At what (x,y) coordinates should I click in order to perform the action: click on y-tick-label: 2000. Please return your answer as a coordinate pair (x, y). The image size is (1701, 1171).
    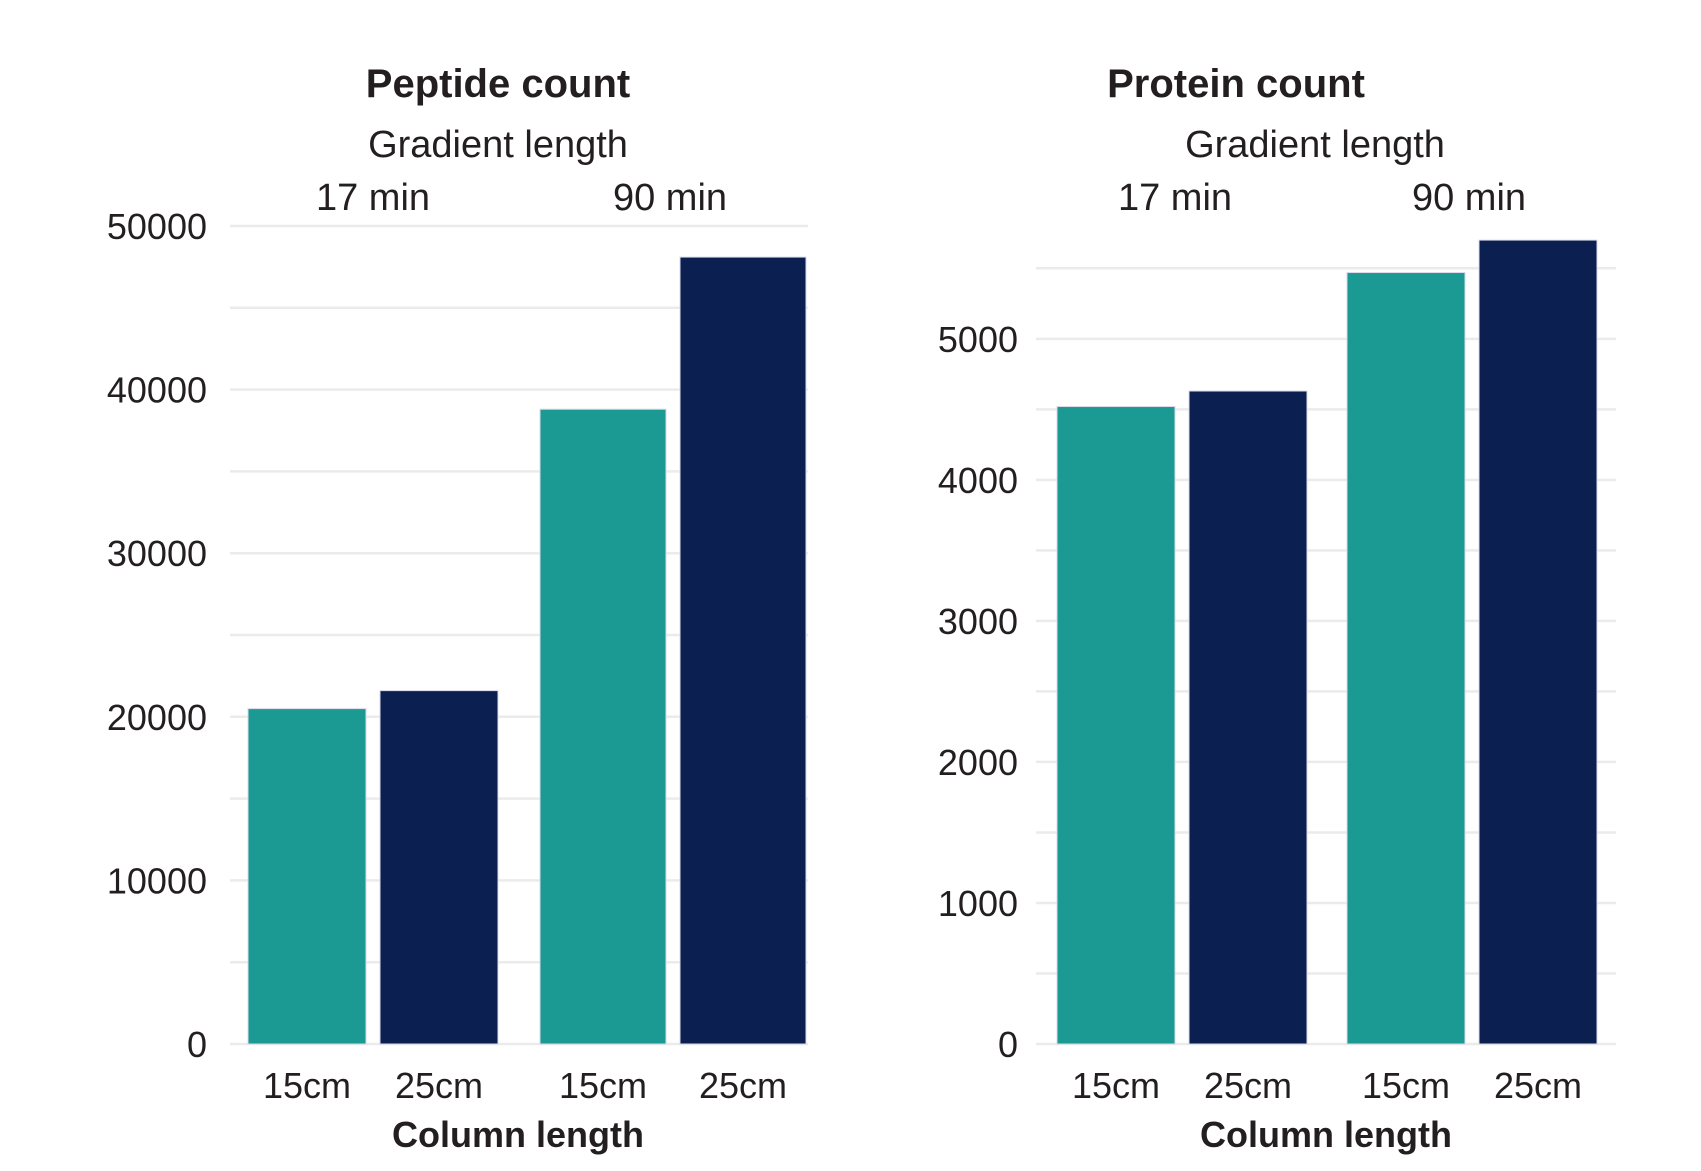
    Looking at the image, I should click on (978, 762).